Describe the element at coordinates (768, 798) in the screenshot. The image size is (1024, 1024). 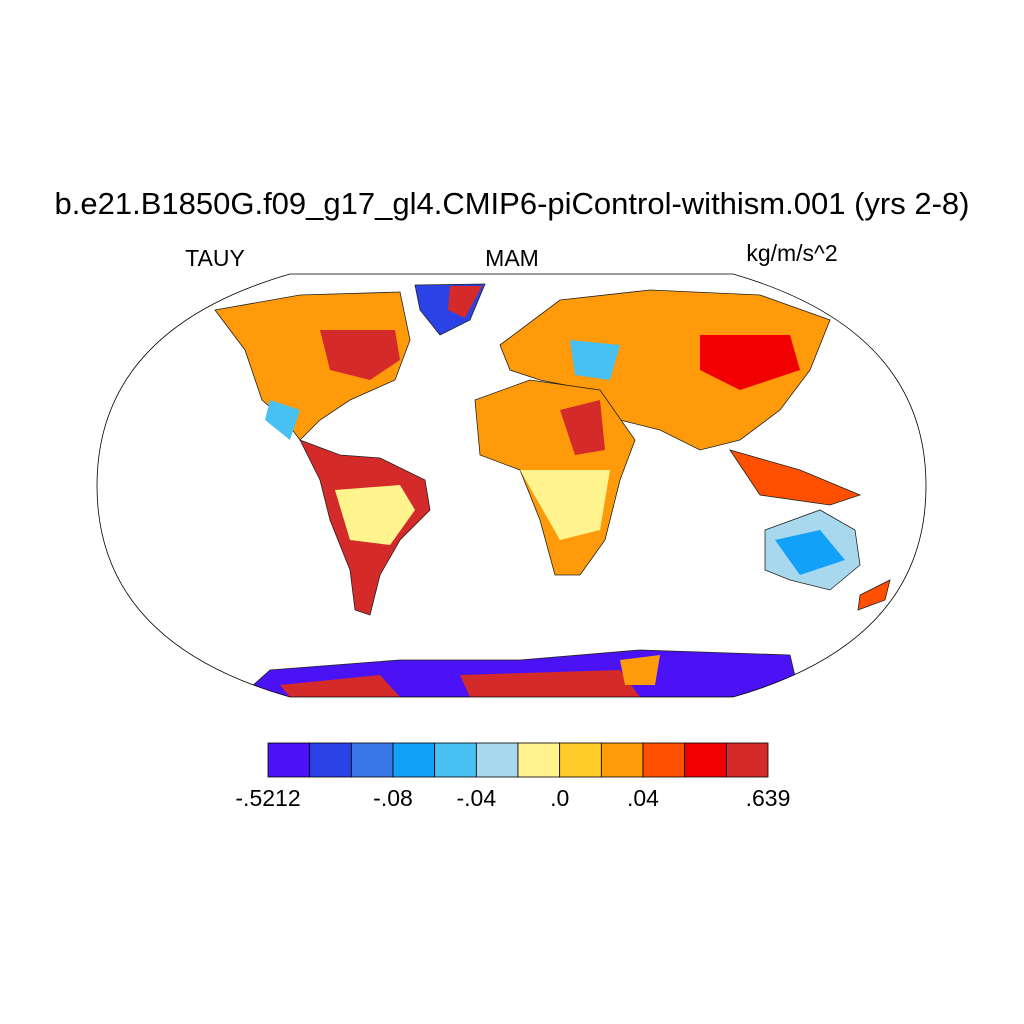
I see `colorbar-label: .639` at that location.